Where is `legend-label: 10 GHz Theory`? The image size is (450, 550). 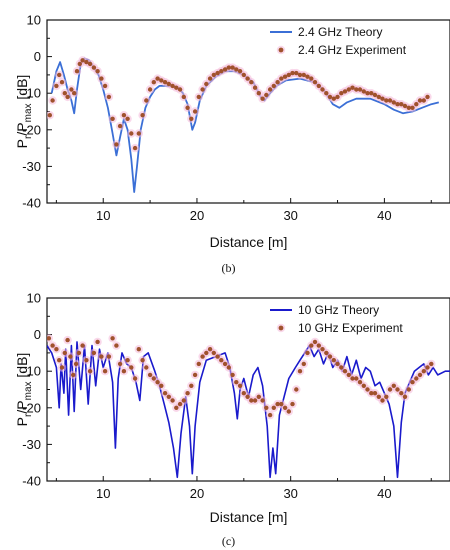
legend-label: 10 GHz Theory is located at coordinates (338, 310).